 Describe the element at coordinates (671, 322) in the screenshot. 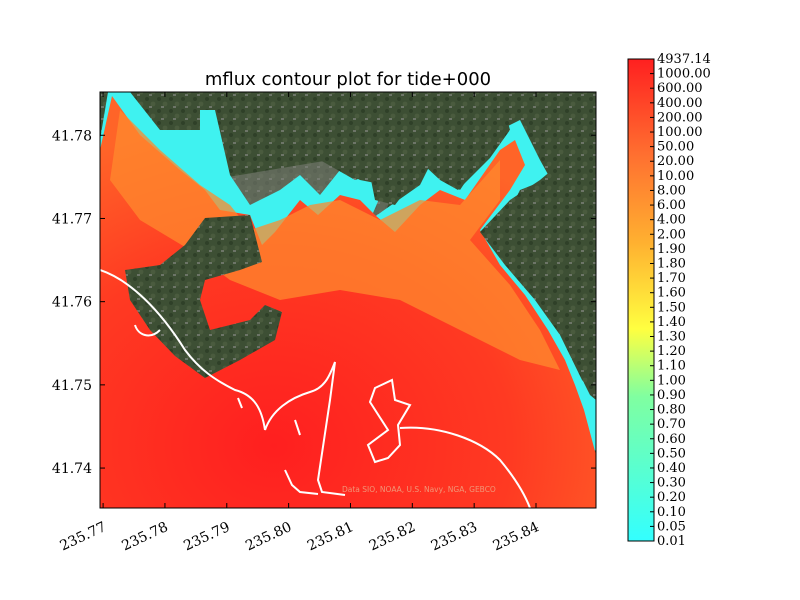

I see `colorbar-tick-label: 1.40` at that location.